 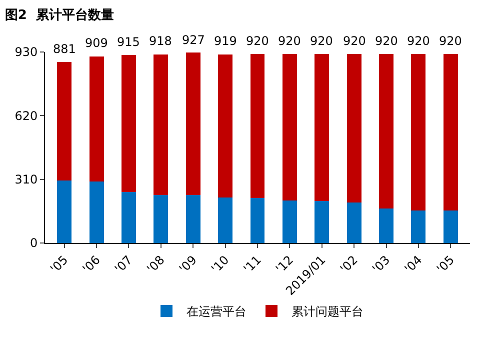 What do you see at coordinates (225, 41) in the screenshot?
I see `total-label: 919` at bounding box center [225, 41].